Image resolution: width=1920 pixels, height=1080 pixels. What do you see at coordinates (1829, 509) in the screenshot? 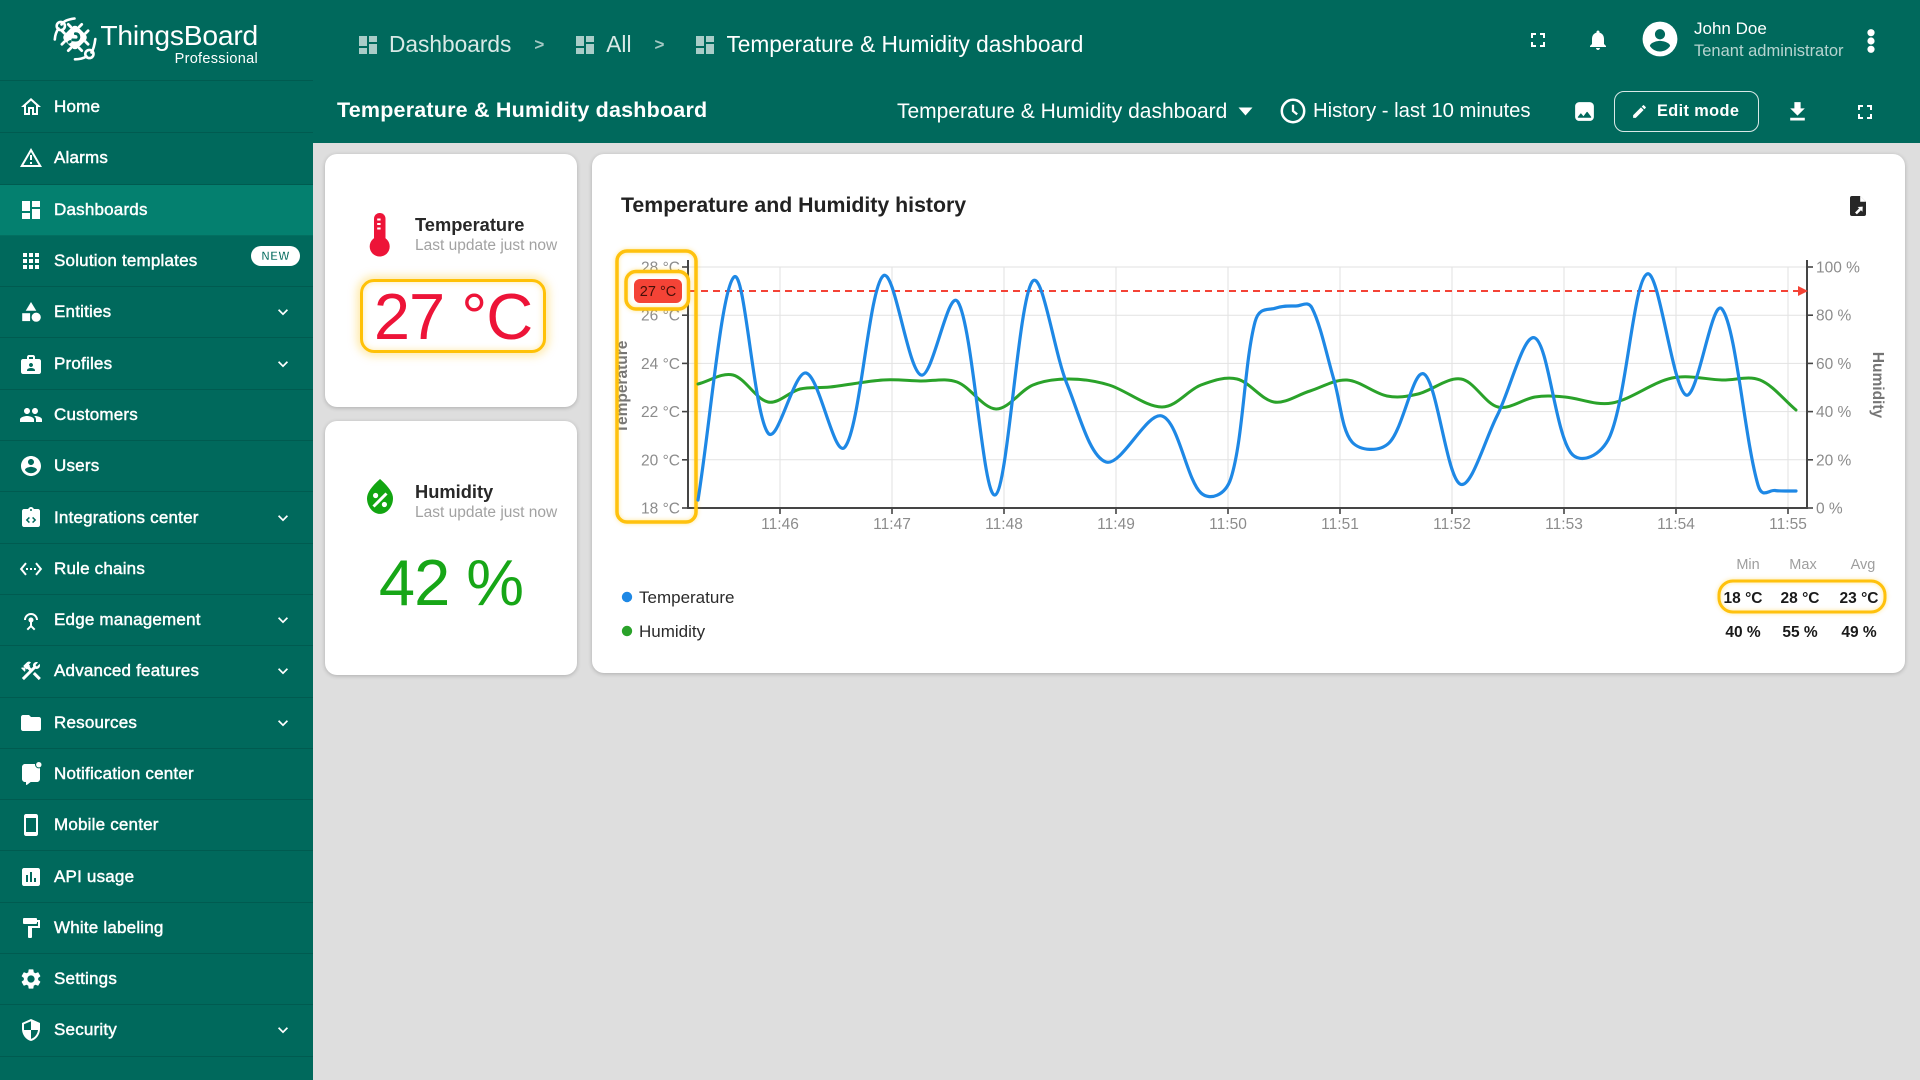
I see `svg-text: 0 %` at bounding box center [1829, 509].